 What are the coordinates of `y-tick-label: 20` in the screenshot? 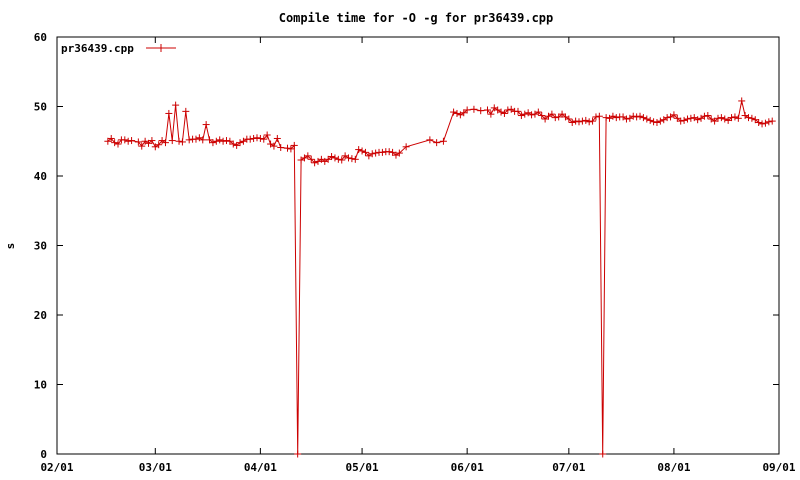 It's located at (40, 315).